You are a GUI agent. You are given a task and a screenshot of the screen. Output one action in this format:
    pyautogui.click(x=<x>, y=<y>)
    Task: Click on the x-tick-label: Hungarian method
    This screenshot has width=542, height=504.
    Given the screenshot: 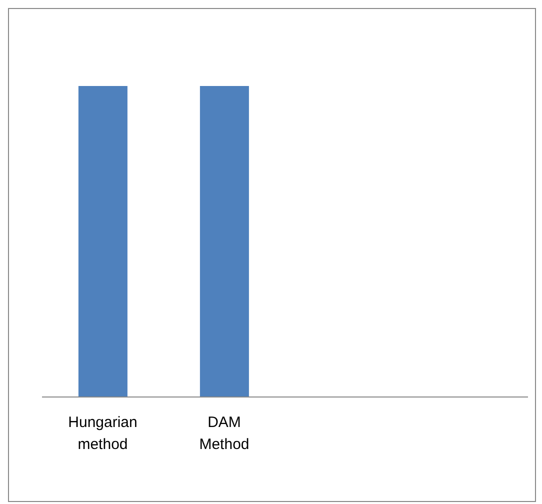 What is the action you would take?
    pyautogui.click(x=103, y=433)
    